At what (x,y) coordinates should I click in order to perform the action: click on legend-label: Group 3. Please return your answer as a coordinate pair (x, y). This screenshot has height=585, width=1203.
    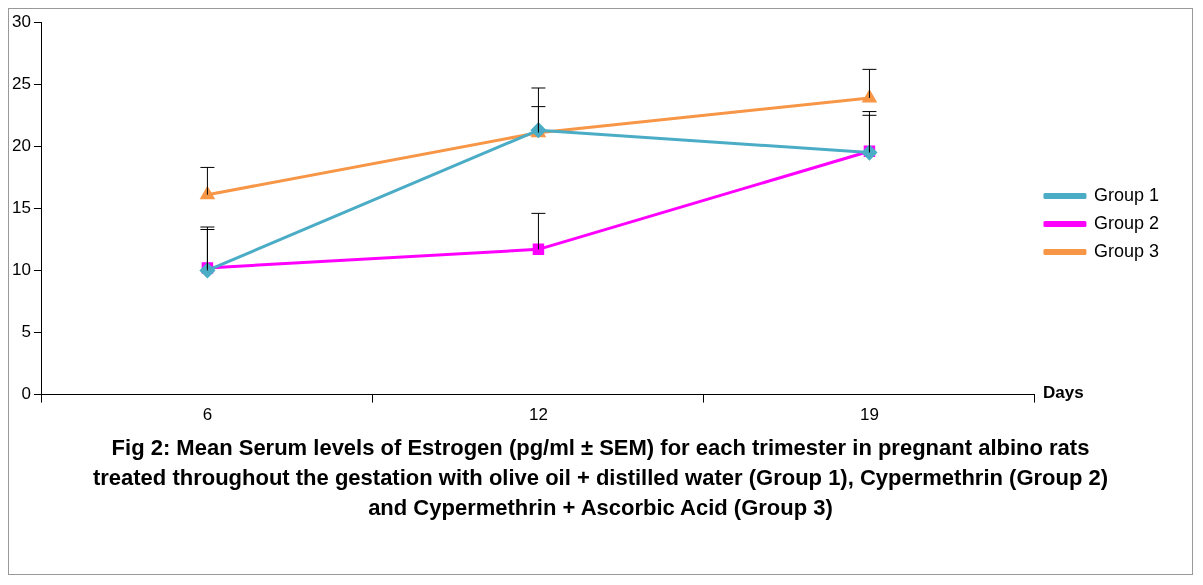
    Looking at the image, I should click on (1126, 250).